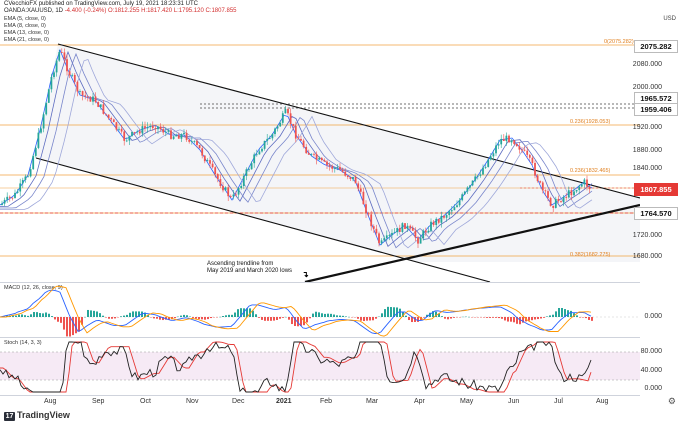 The width and height of the screenshot is (680, 424). What do you see at coordinates (37, 415) in the screenshot?
I see `tradingview-logo: 17 TradingView` at bounding box center [37, 415].